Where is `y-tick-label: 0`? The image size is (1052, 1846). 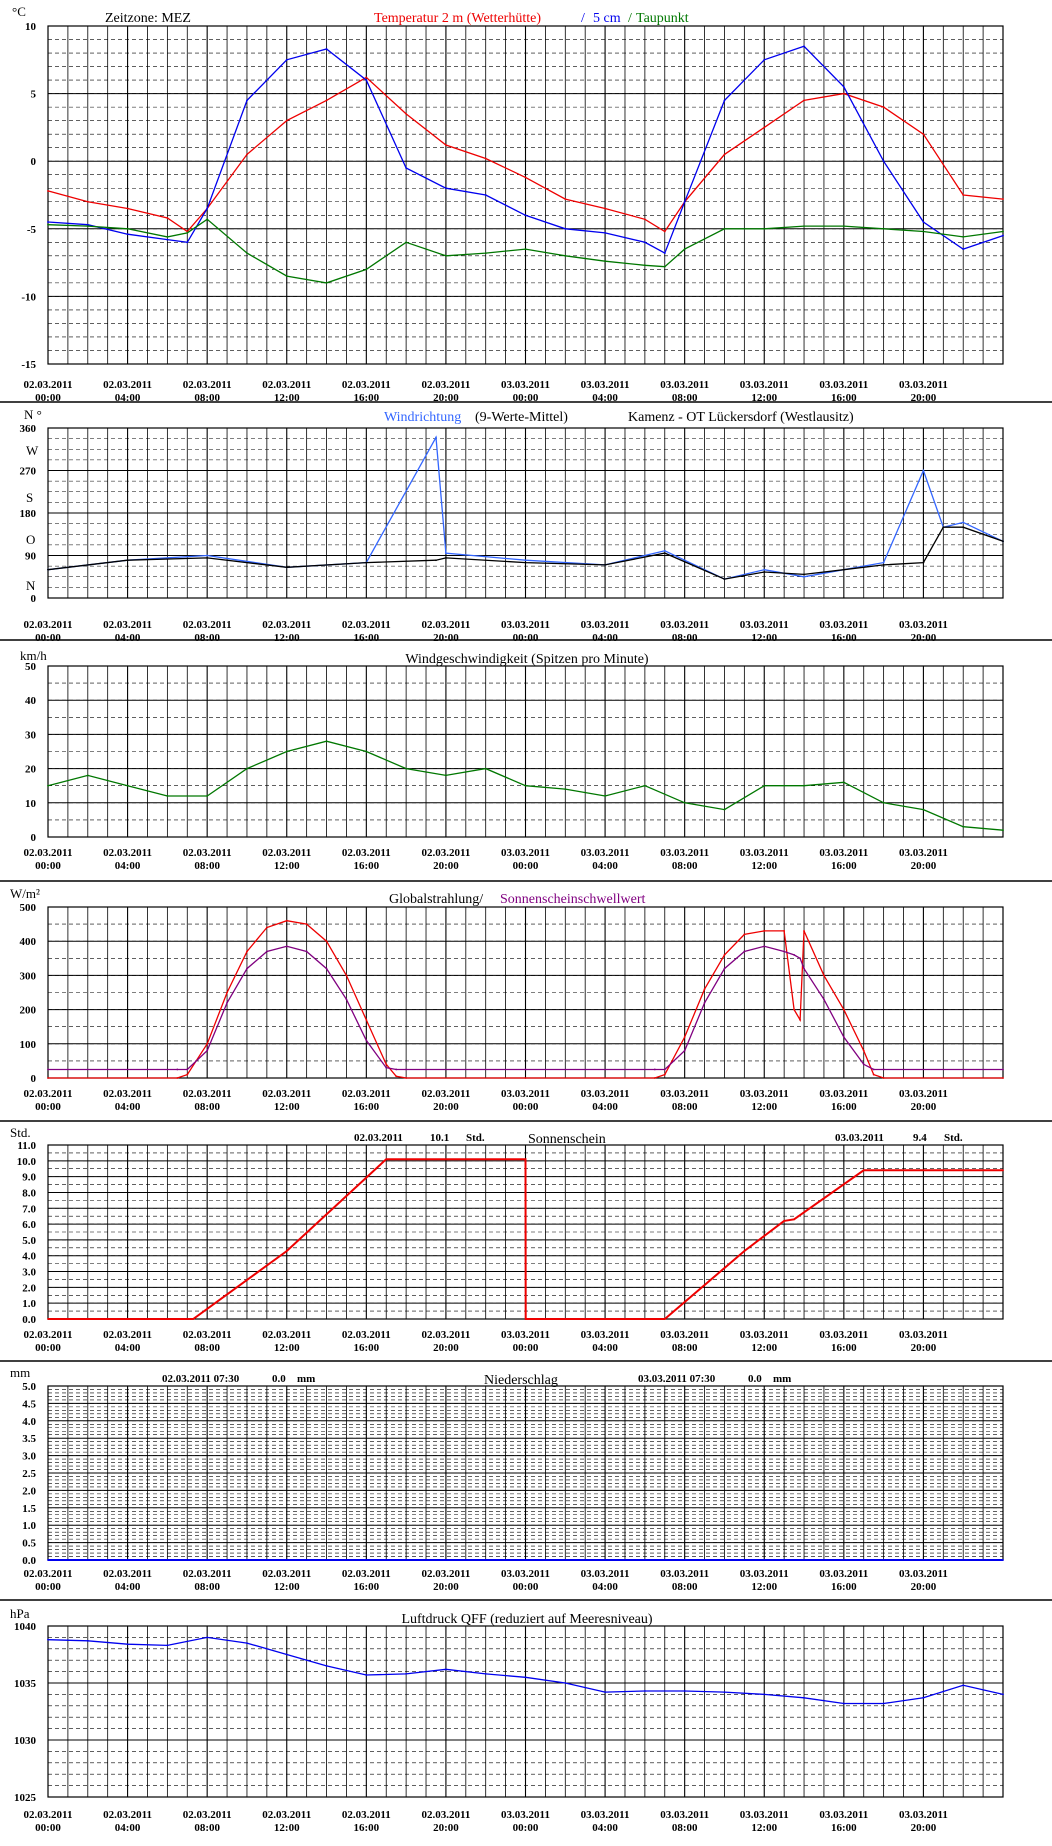 y-tick-label: 0 is located at coordinates (34, 838).